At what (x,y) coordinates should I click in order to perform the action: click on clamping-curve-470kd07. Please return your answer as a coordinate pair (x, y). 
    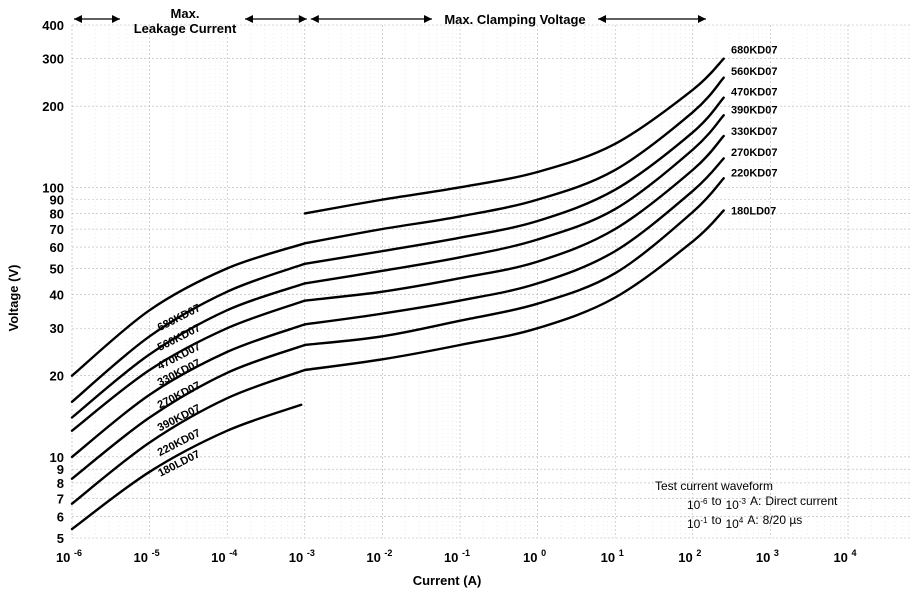
    Looking at the image, I should click on (514, 180).